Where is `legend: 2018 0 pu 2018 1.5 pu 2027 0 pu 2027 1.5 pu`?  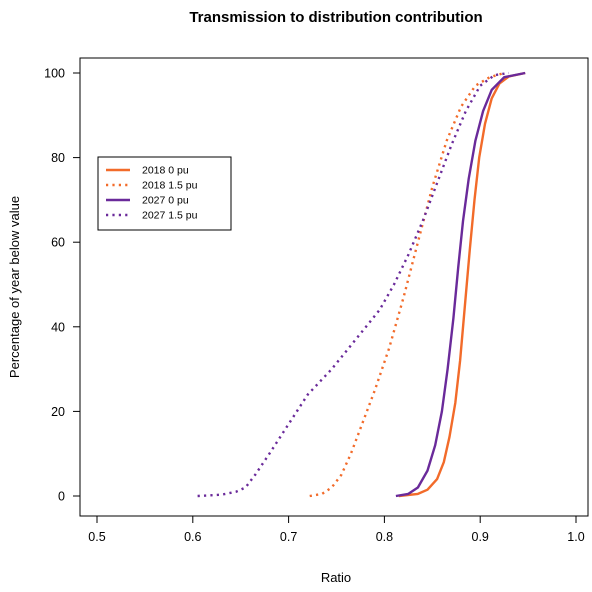 legend: 2018 0 pu 2018 1.5 pu 2027 0 pu 2027 1.5 pu is located at coordinates (164, 193).